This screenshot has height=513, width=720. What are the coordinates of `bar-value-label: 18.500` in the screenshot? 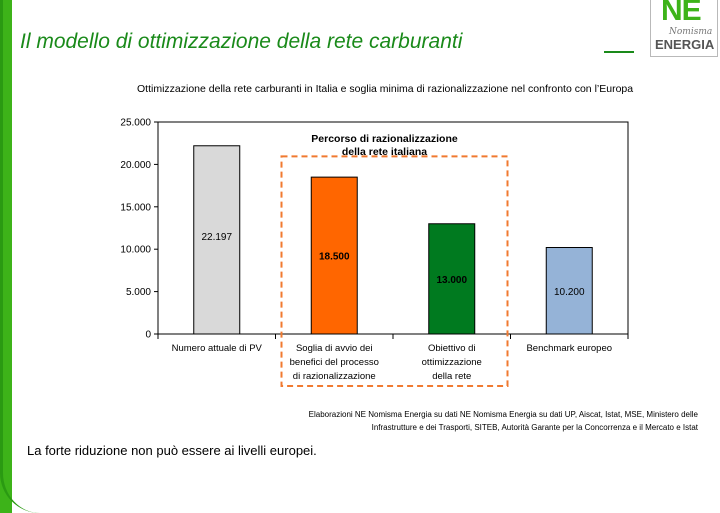 It's located at (334, 257).